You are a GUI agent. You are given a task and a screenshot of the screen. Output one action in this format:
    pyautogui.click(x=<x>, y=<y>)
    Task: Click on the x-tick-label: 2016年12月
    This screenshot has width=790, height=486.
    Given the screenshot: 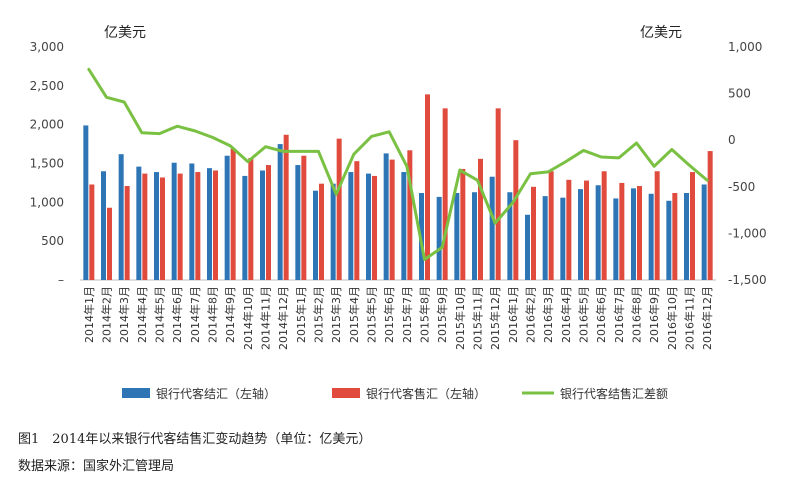 What is the action you would take?
    pyautogui.click(x=707, y=318)
    